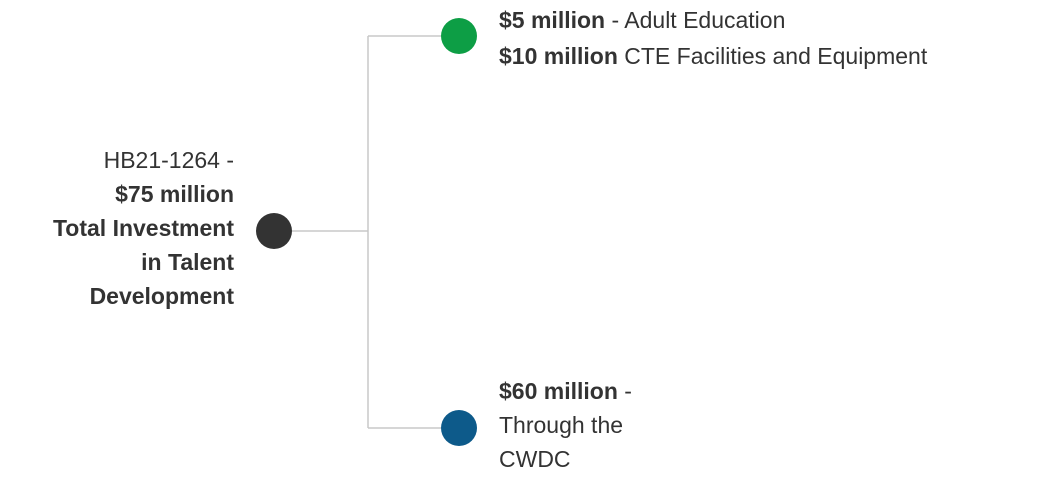  Describe the element at coordinates (161, 296) in the screenshot. I see `root-desc-line3: Development` at that location.